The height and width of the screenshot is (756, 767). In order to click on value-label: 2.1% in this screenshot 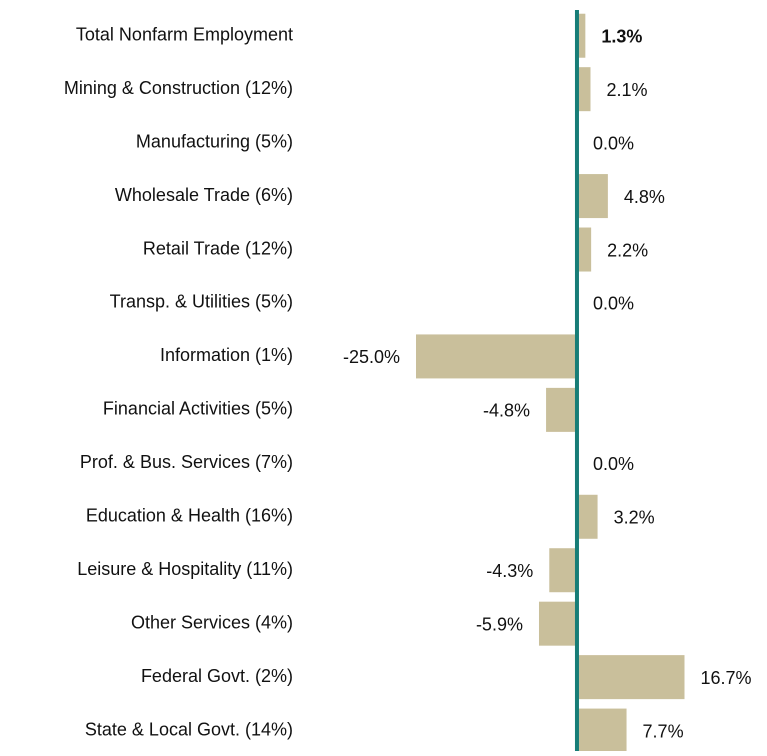, I will do `click(626, 90)`.